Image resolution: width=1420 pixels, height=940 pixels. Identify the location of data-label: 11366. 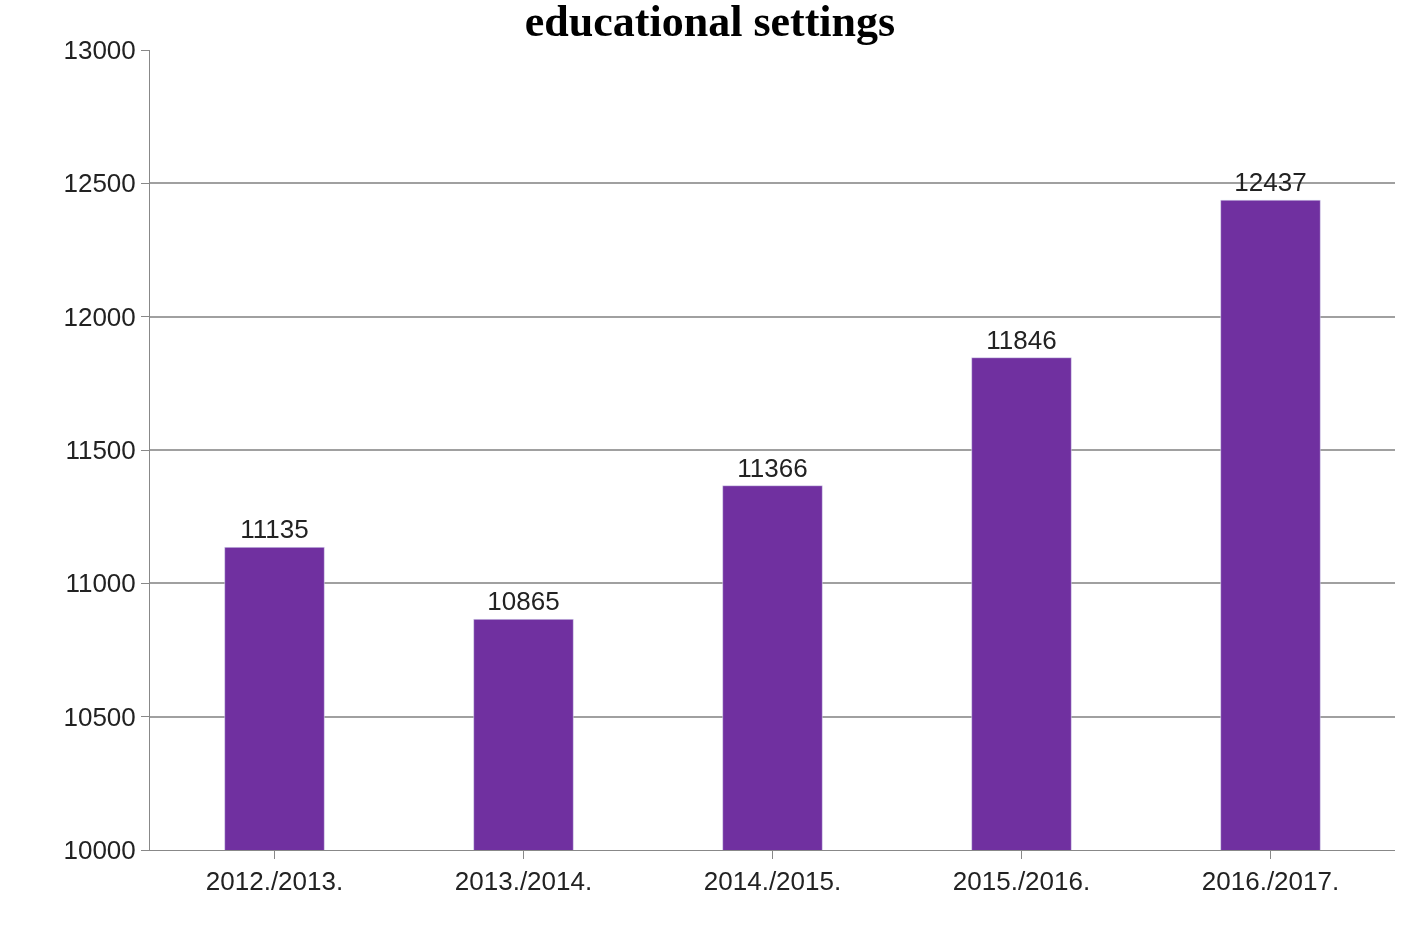
(772, 467).